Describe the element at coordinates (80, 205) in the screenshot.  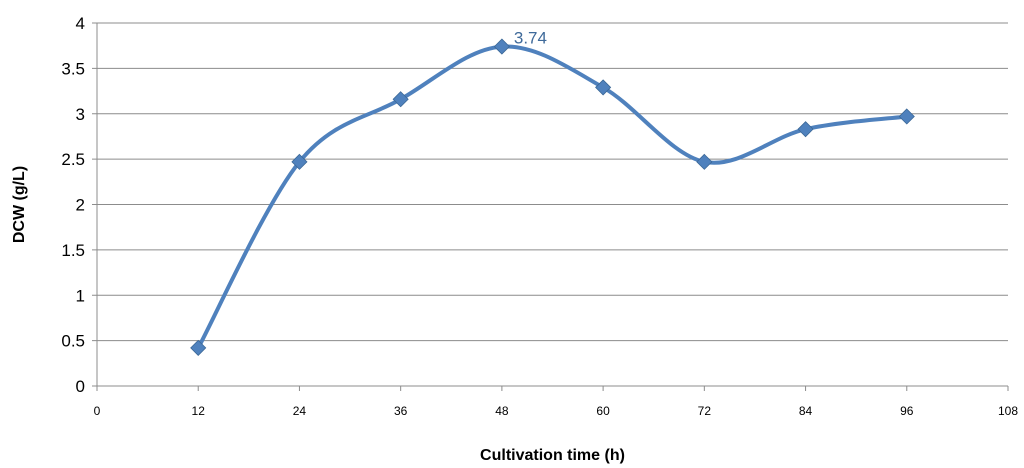
I see `y-tick-label: 2` at that location.